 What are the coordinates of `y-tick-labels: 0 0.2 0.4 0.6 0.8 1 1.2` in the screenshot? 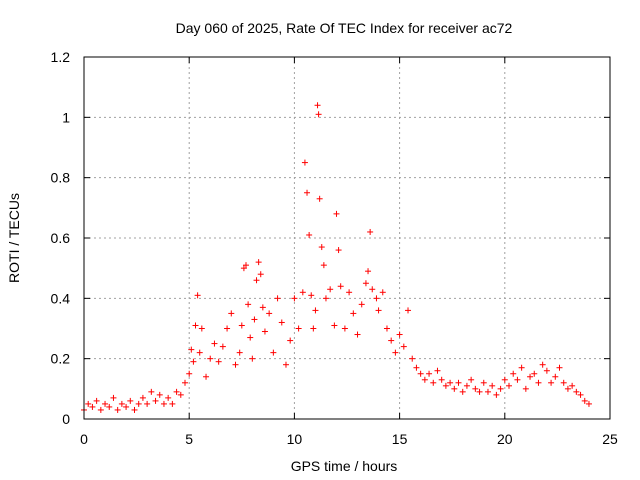 It's located at (61, 238).